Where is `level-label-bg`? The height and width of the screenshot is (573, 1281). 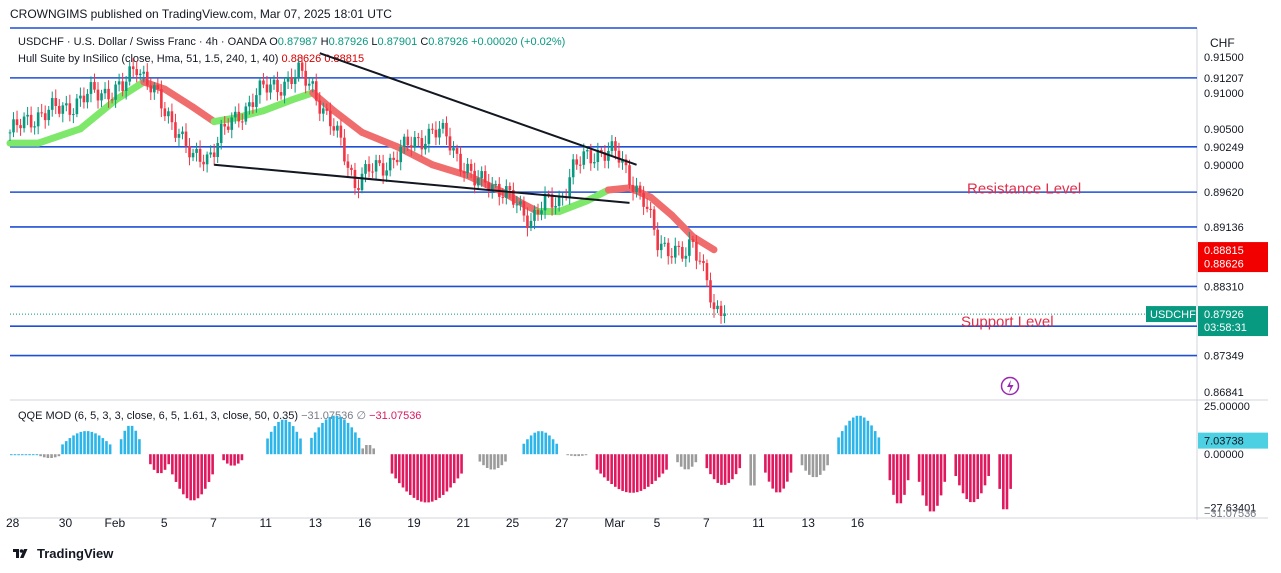
level-label-bg is located at coordinates (1233, 146).